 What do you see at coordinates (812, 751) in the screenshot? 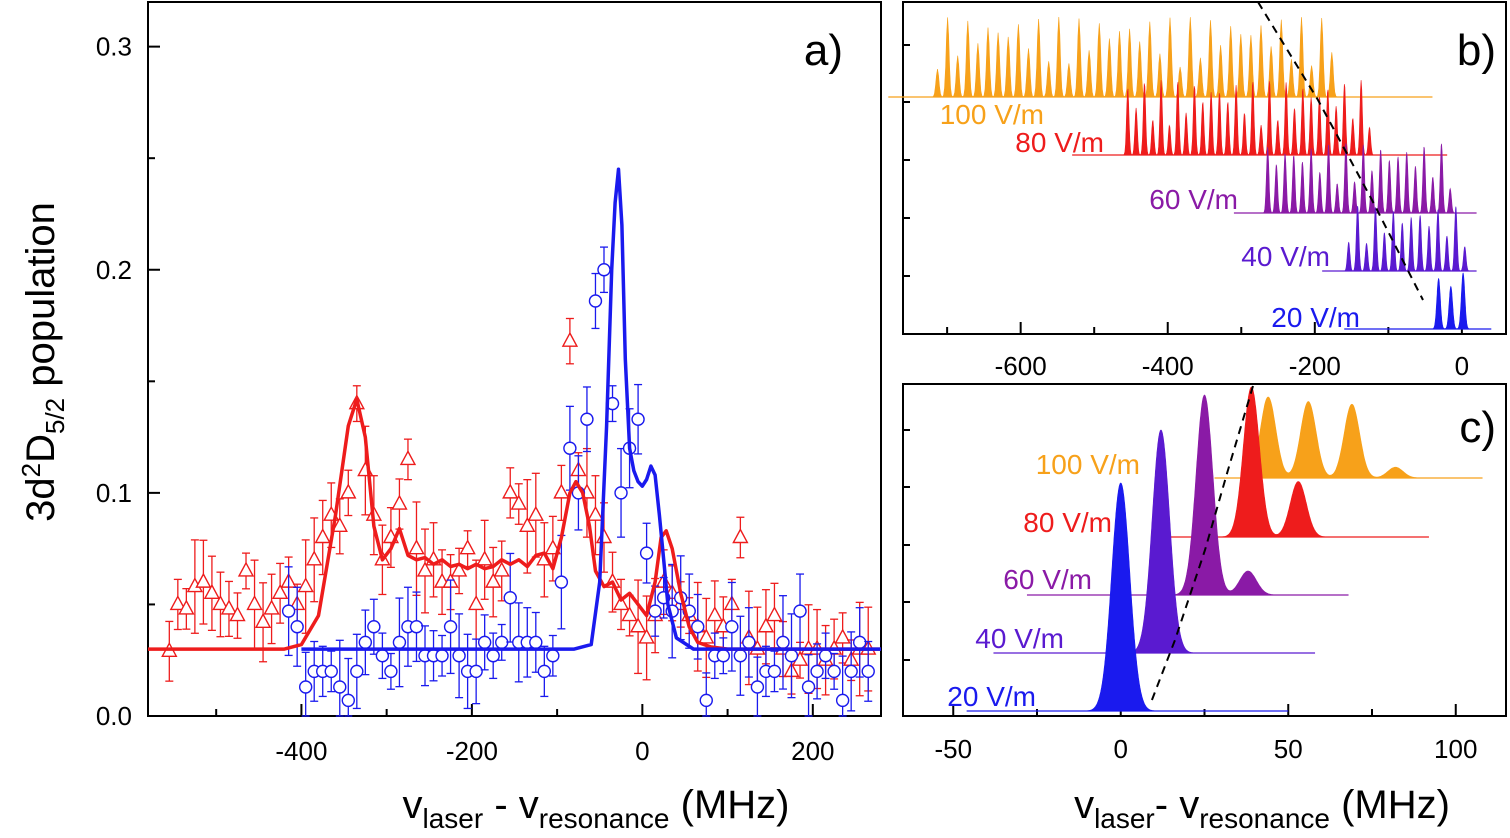
I see `panel-a-xtick: 200` at bounding box center [812, 751].